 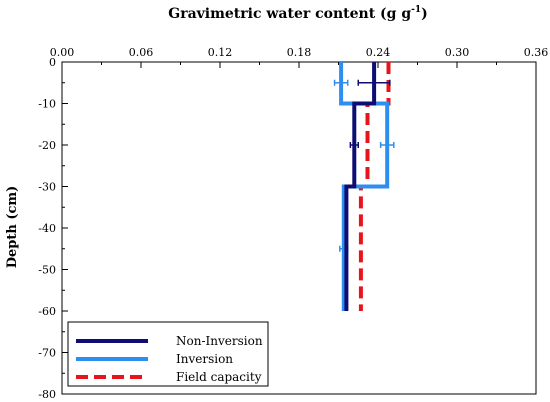 What do you see at coordinates (47, 353) in the screenshot?
I see `y-tick-label: -70` at bounding box center [47, 353].